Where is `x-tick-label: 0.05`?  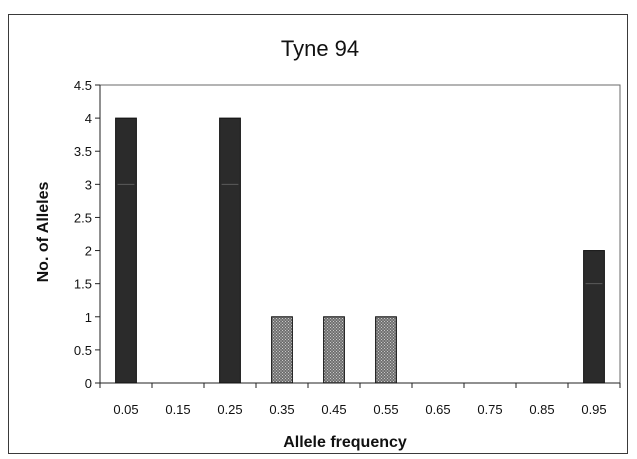
x-tick-label: 0.05 is located at coordinates (125, 409).